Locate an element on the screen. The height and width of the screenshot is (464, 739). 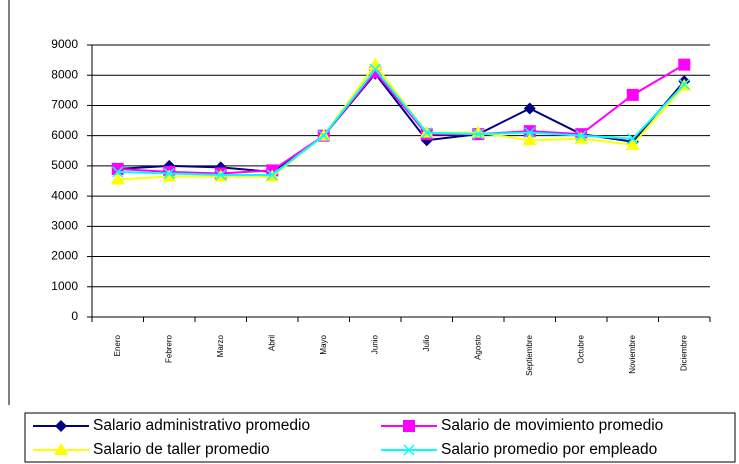
x-tick-label: Enero is located at coordinates (117, 345).